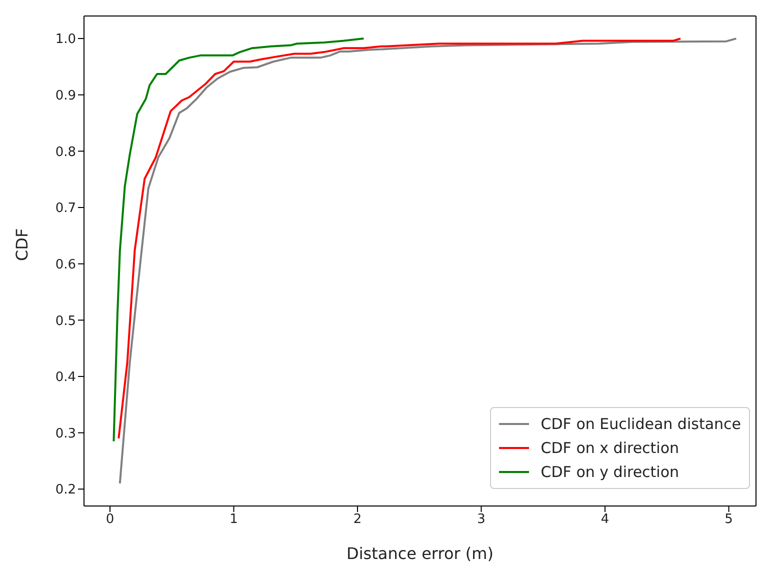  I want to click on legend-label: CDF on y direction, so click(610, 472).